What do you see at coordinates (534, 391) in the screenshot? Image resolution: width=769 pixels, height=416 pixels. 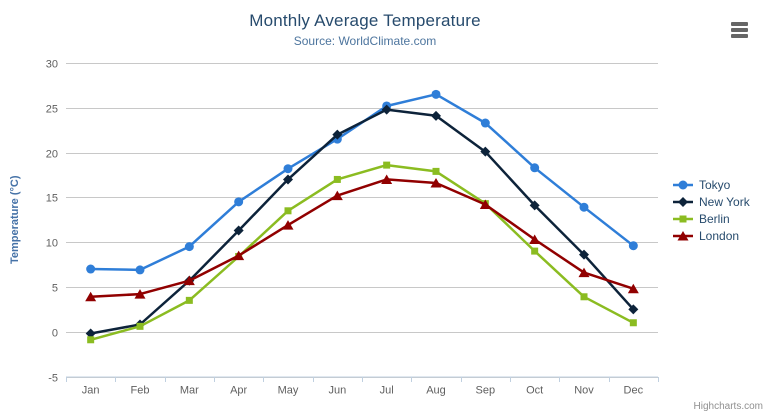 I see `x-axis-tick-label: Oct` at bounding box center [534, 391].